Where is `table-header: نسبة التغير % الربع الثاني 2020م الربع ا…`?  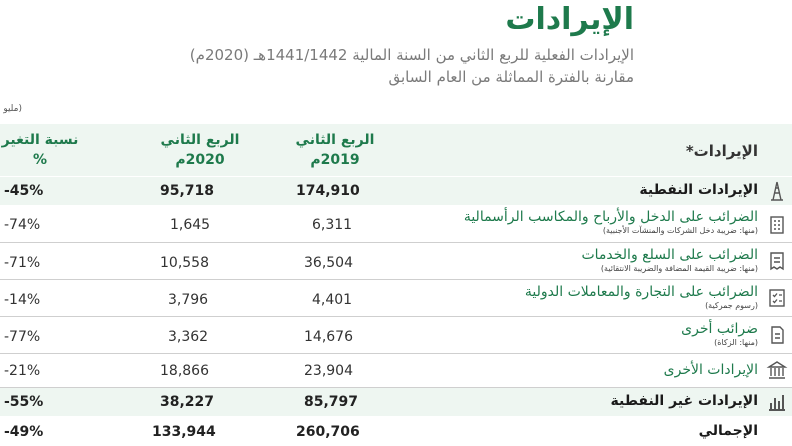
table-header: نسبة التغير % الربع الثاني 2020م الربع ا… is located at coordinates (396, 150).